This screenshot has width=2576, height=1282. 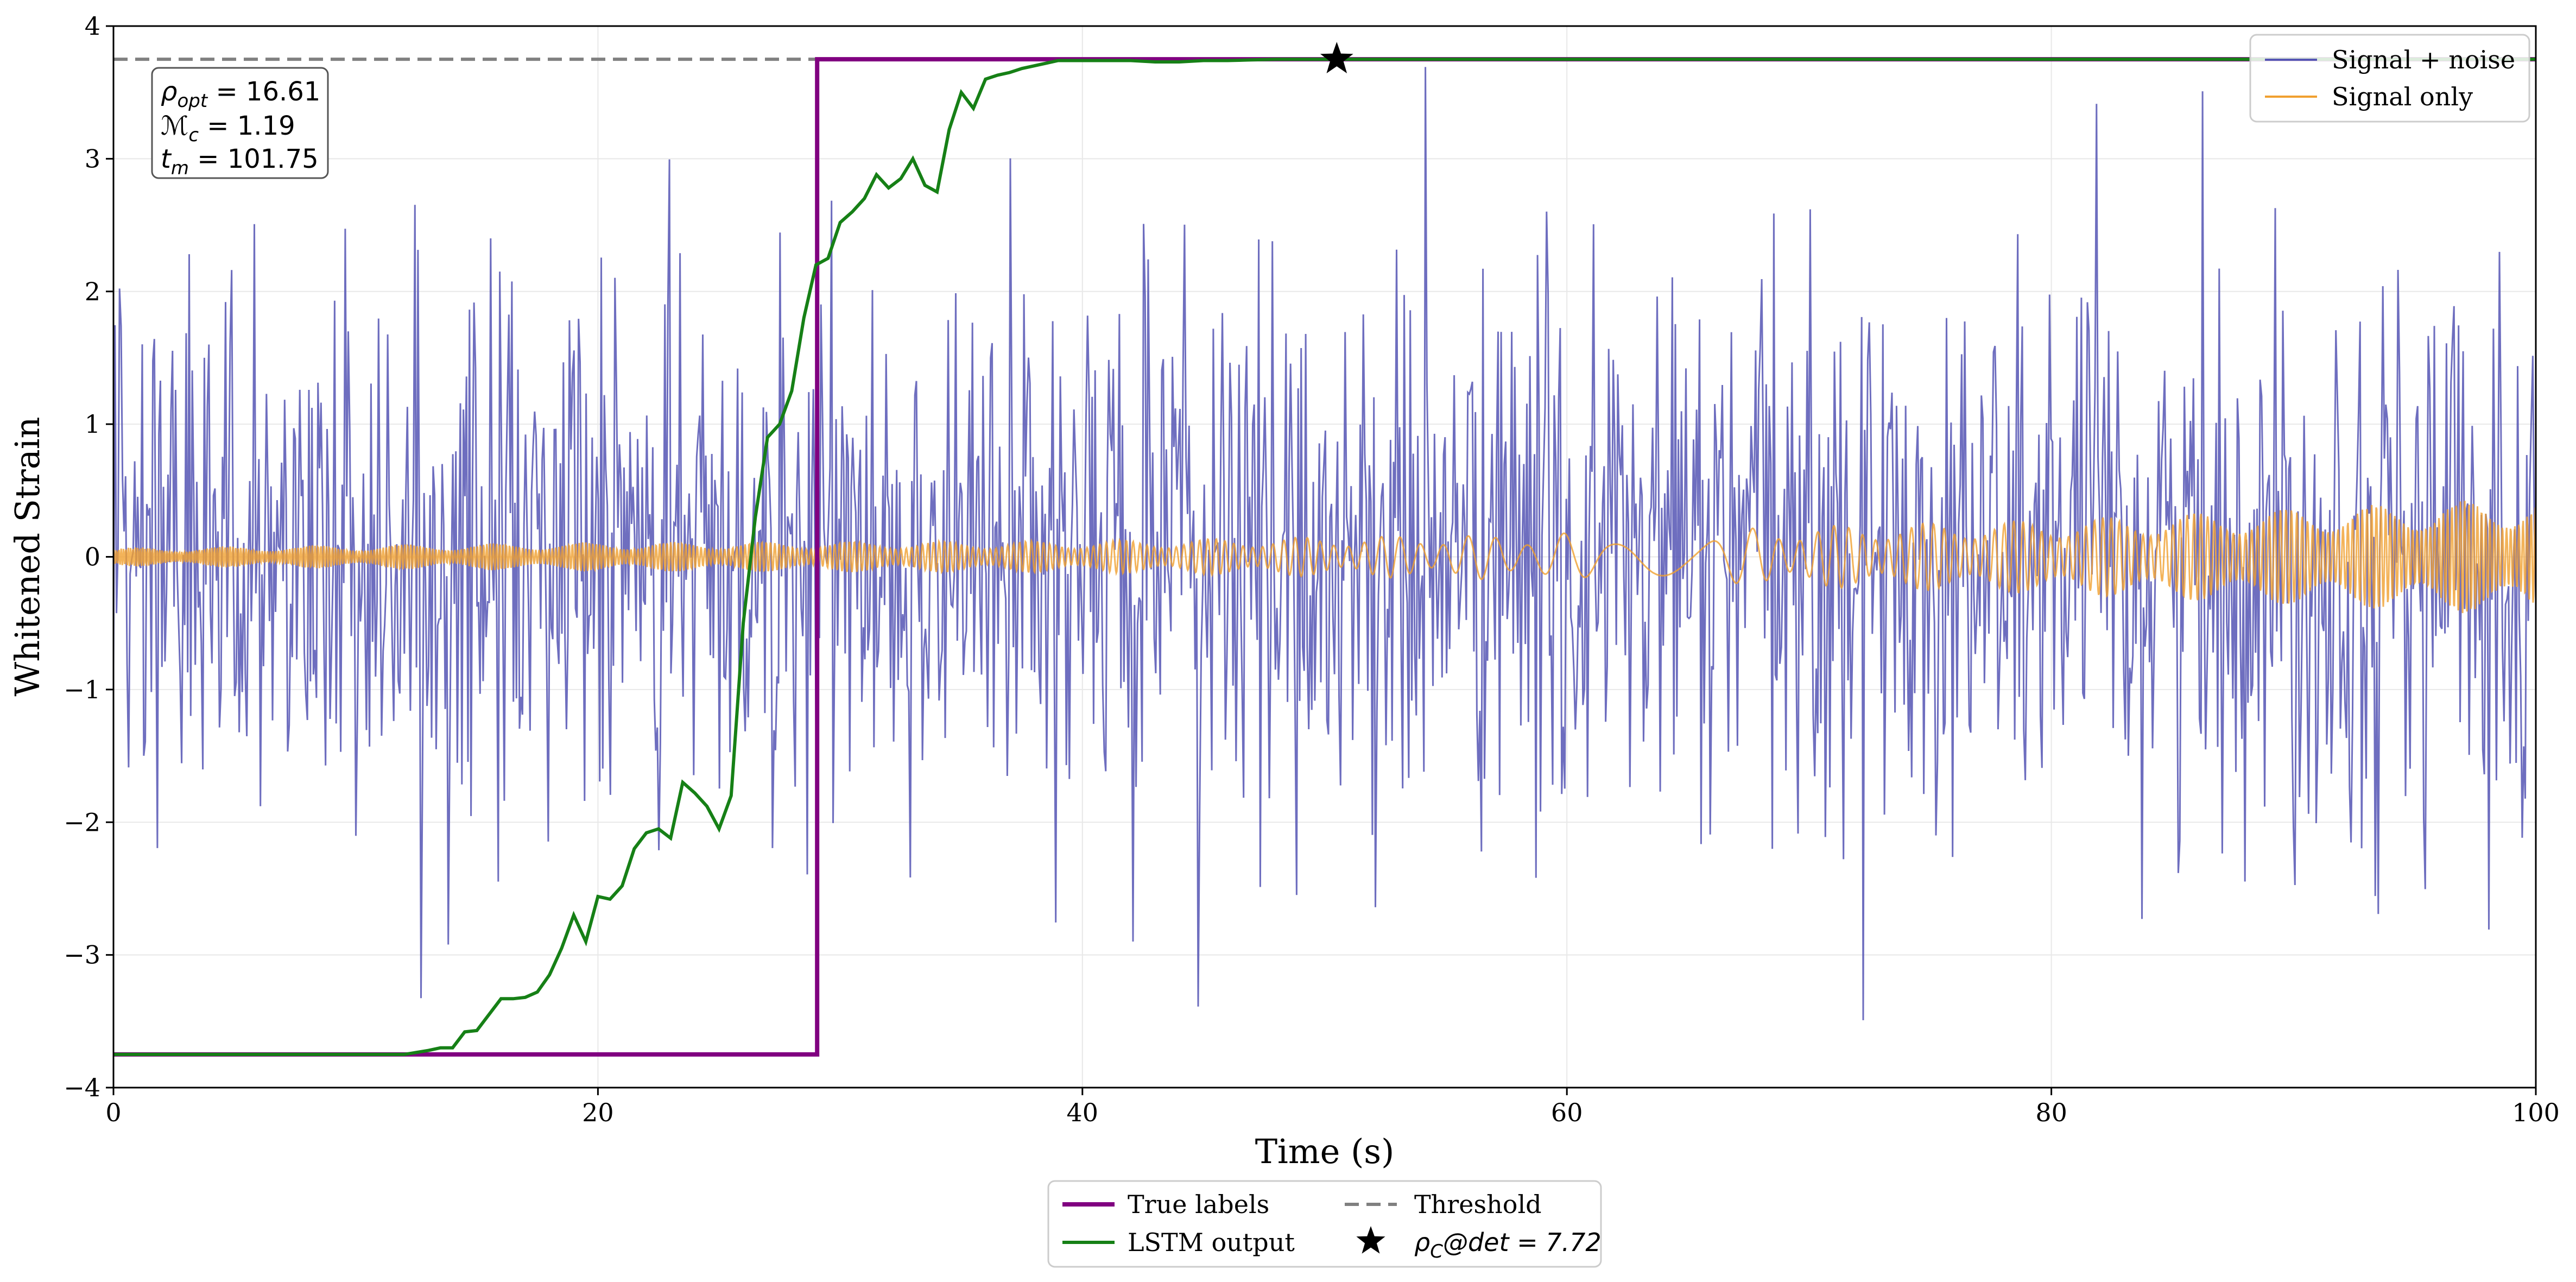 What do you see at coordinates (1508, 1245) in the screenshot?
I see `legend-detection-marker-label: ρC@det = 7.72` at bounding box center [1508, 1245].